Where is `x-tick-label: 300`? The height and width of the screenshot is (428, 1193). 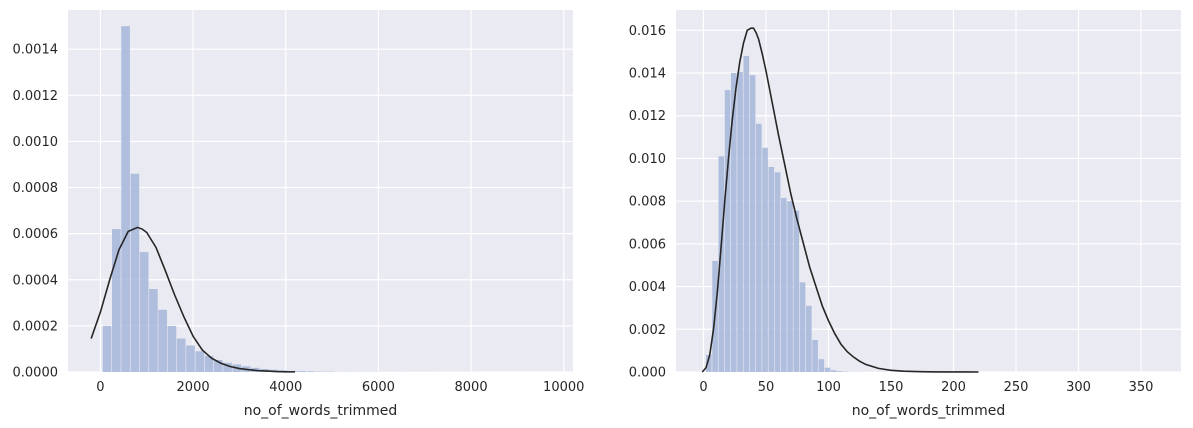
x-tick-label: 300 is located at coordinates (1078, 387).